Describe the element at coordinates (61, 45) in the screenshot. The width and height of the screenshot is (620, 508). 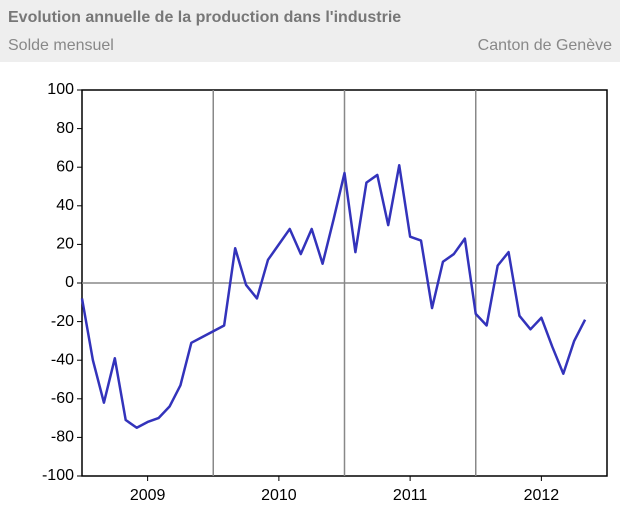
I see `chart-subtitle: Solde mensuel` at that location.